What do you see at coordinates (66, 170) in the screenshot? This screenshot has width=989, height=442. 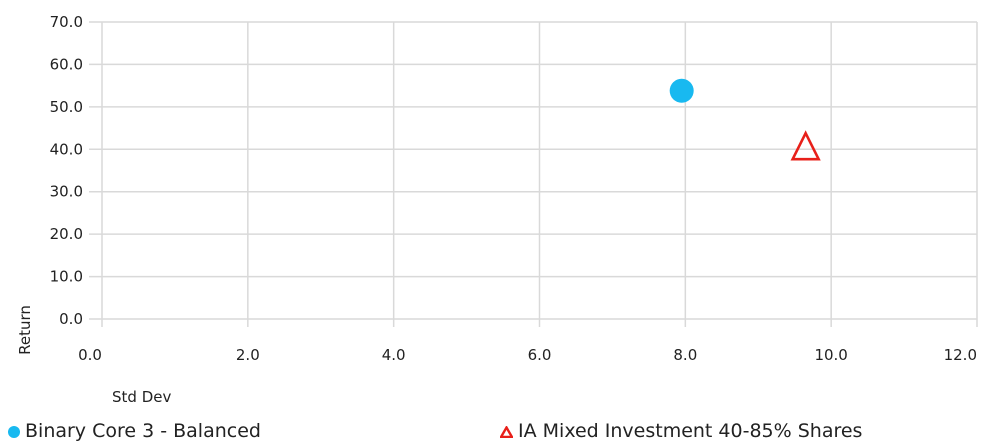 I see `y-axis-ticks: 0.0 10.0 20.0 30.0 40.0 50.0 60.0 70.0` at bounding box center [66, 170].